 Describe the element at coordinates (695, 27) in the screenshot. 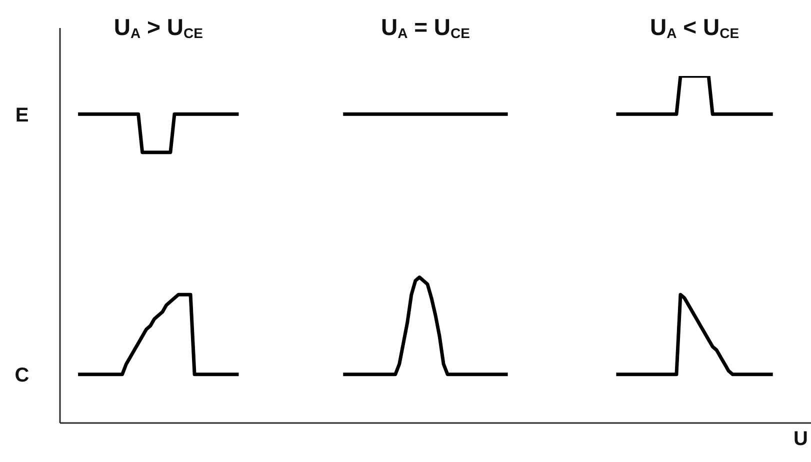

I see `text: U$_{A}$ < U$_{CE}$` at that location.